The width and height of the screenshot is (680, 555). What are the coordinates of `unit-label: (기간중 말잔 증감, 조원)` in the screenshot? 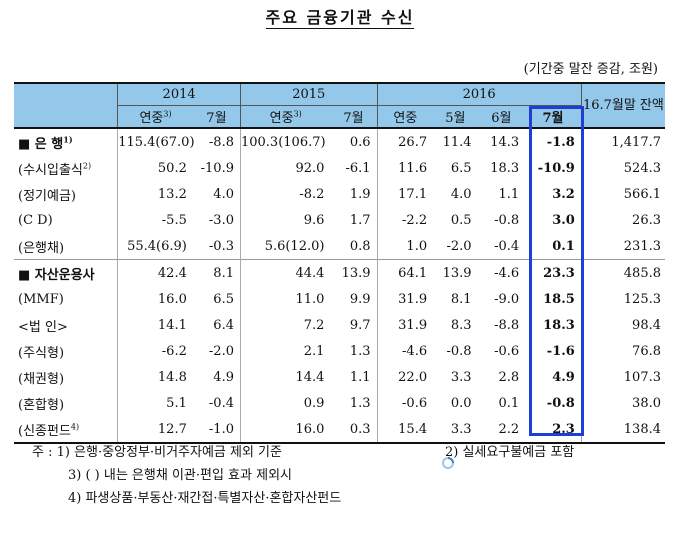 It's located at (590, 69).